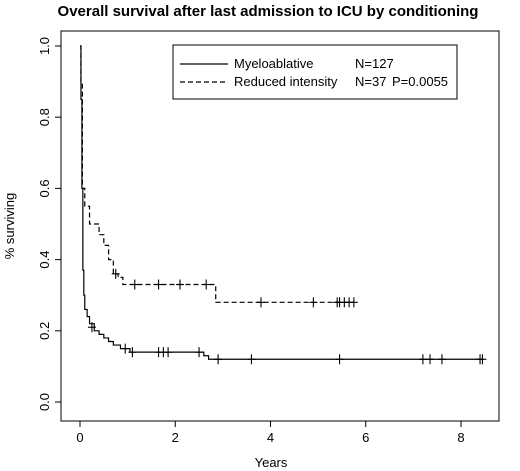  Describe the element at coordinates (374, 63) in the screenshot. I see `legend-n-myeloablative: N=127` at that location.